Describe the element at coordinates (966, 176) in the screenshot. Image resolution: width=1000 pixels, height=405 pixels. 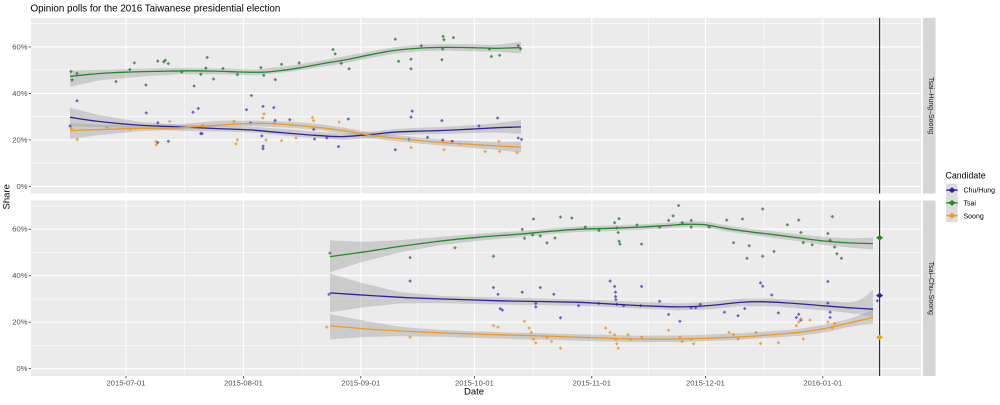
I see `svg-text: Candidate` at that location.